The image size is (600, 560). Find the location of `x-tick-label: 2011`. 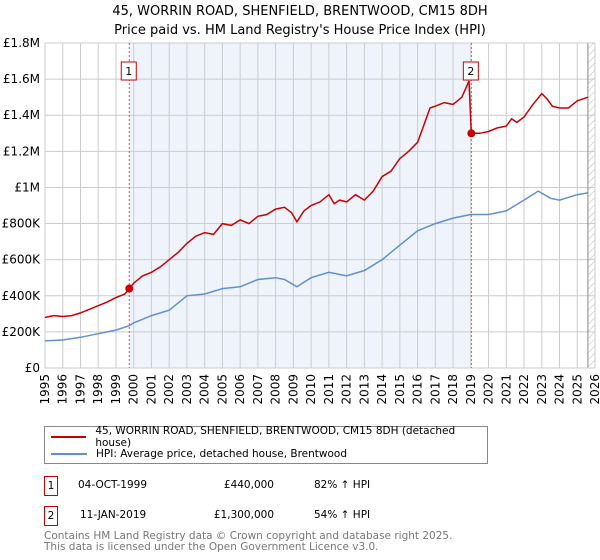

x-tick-label: 2011 is located at coordinates (329, 389).